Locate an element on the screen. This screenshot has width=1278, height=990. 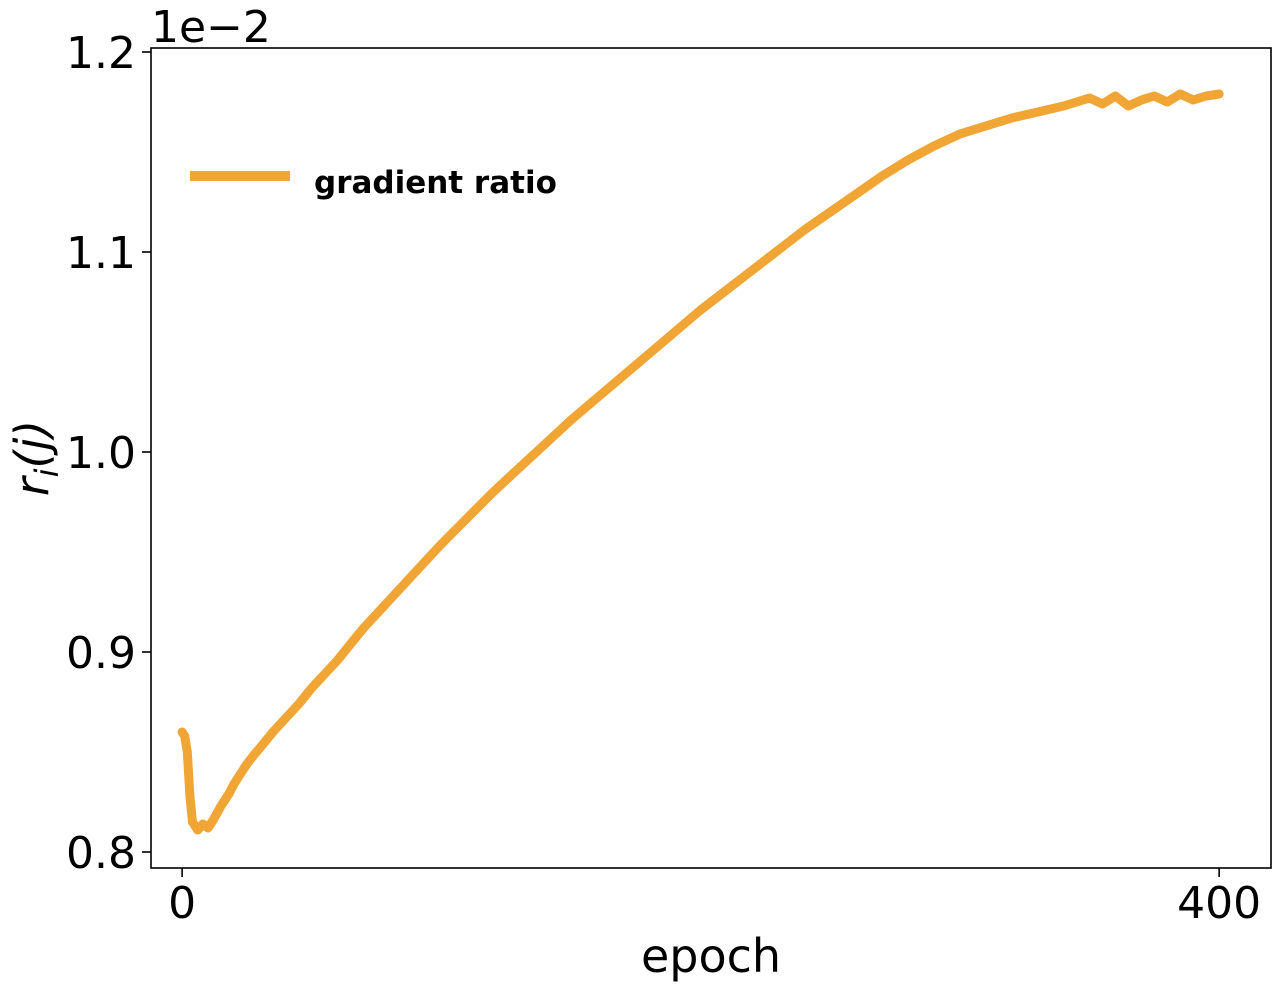
x-axis: 0 400 is located at coordinates (714, 898).